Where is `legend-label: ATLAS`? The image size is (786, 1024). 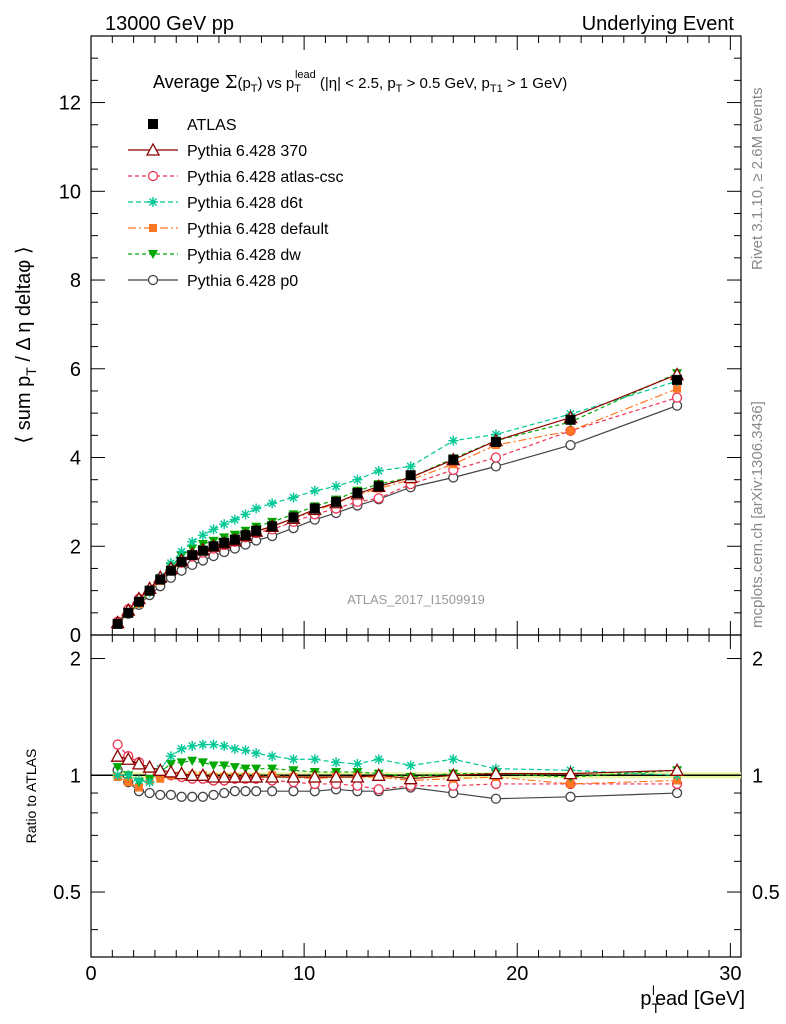
legend-label: ATLAS is located at coordinates (212, 125).